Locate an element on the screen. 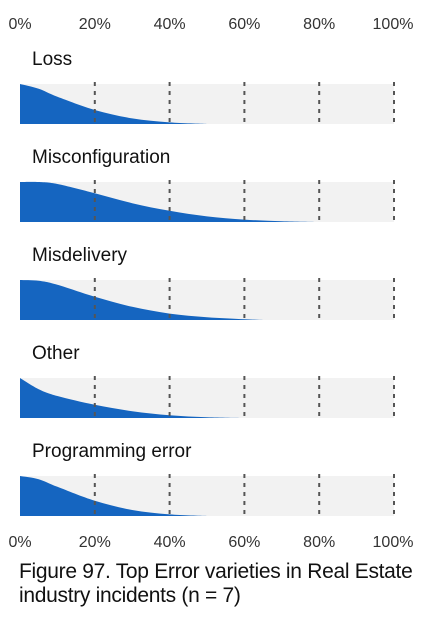 This screenshot has height=623, width=447. panel-0: Loss is located at coordinates (207, 87).